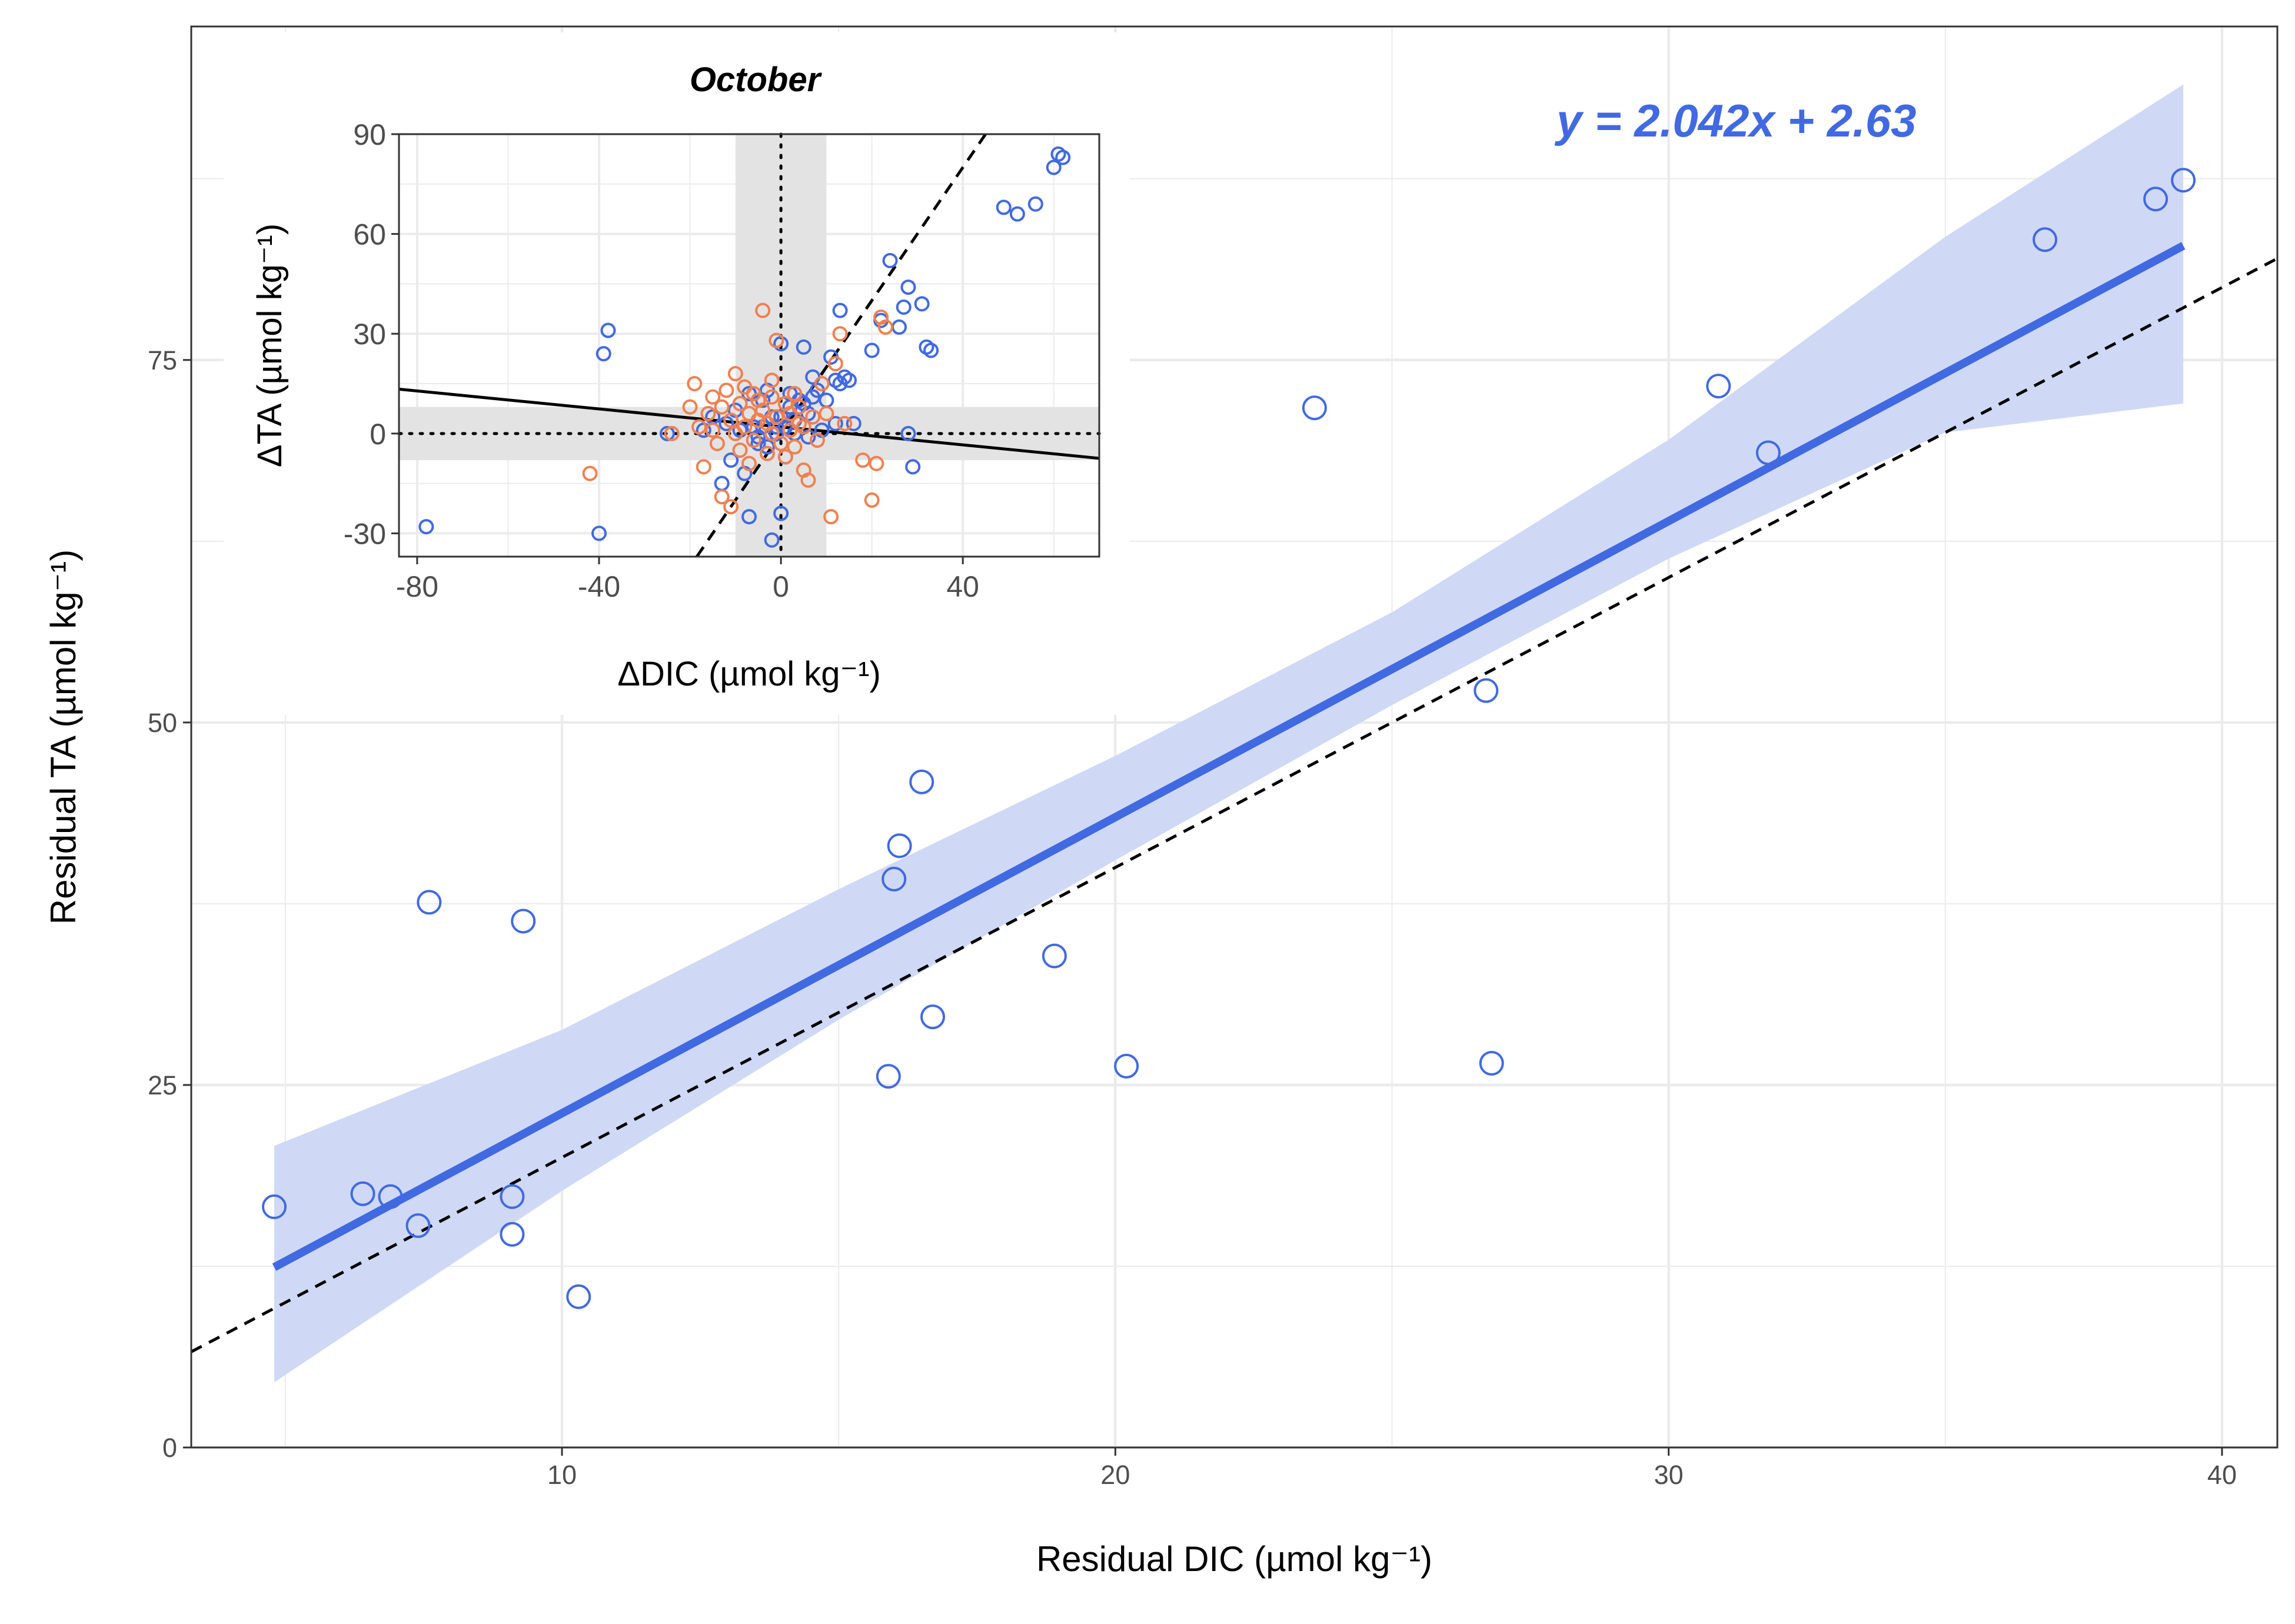 The width and height of the screenshot is (2295, 1624). I want to click on inset-reference-line, so click(841, 345).